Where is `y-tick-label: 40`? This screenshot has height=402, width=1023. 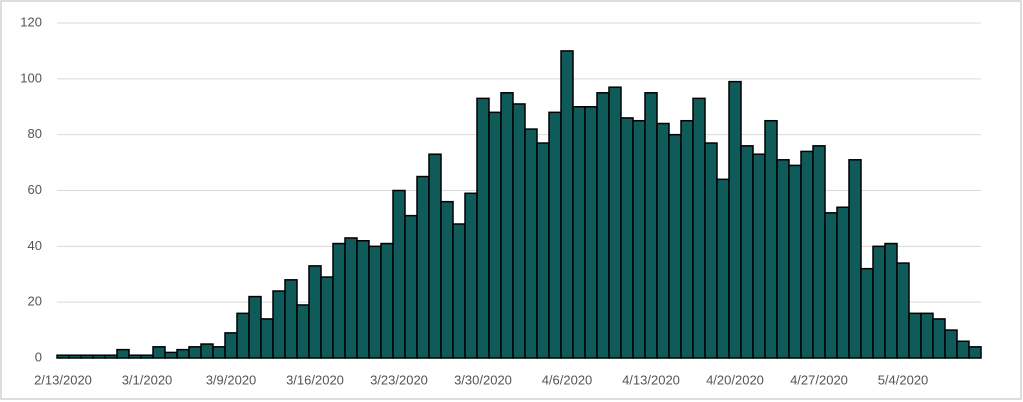 y-tick-label: 40 is located at coordinates (35, 245).